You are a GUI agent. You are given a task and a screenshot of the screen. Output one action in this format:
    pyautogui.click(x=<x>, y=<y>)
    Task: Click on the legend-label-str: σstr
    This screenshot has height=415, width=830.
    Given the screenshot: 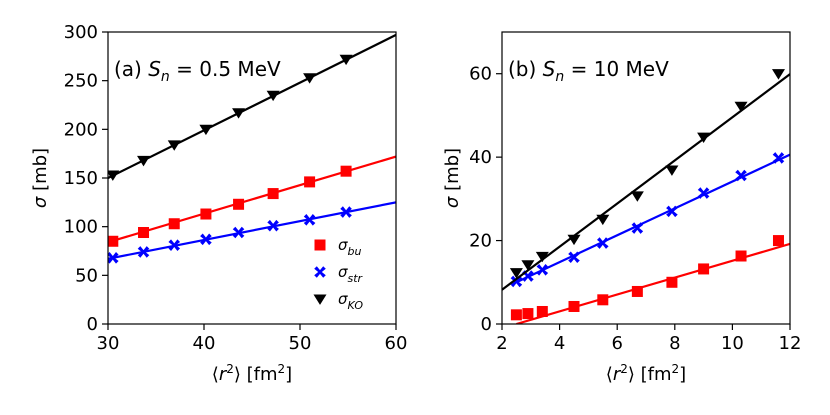 What is the action you would take?
    pyautogui.click(x=351, y=274)
    